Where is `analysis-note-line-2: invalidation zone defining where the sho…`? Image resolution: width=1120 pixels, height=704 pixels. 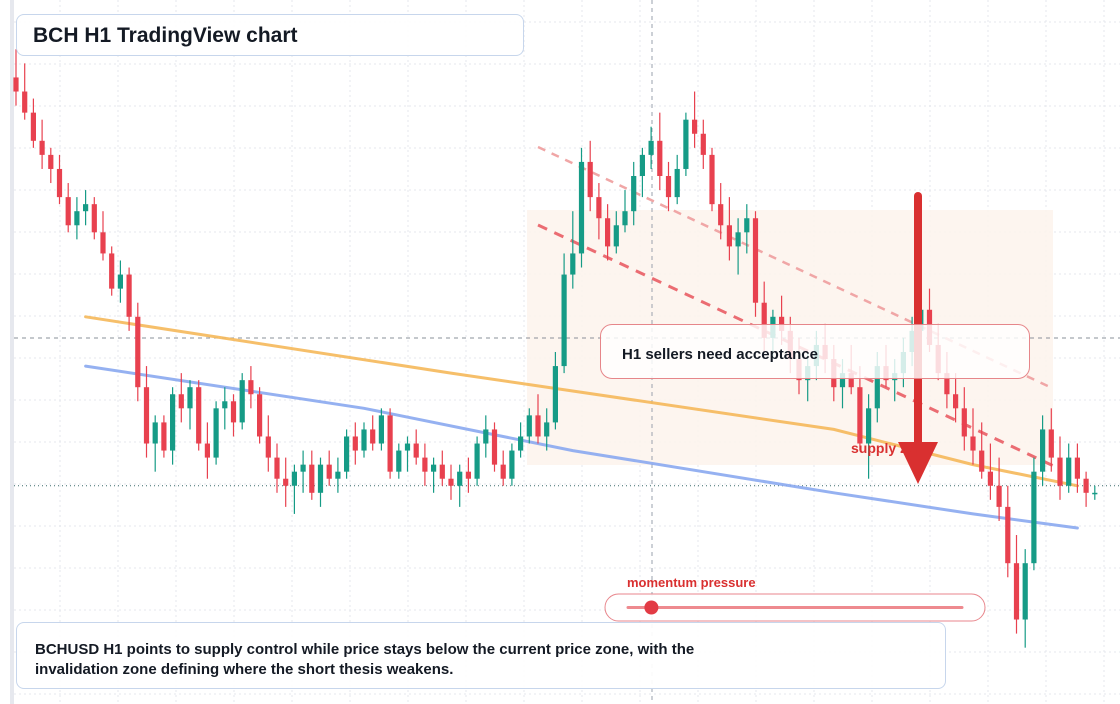 analysis-note-line-2: invalidation zone defining where the sho… is located at coordinates (244, 669).